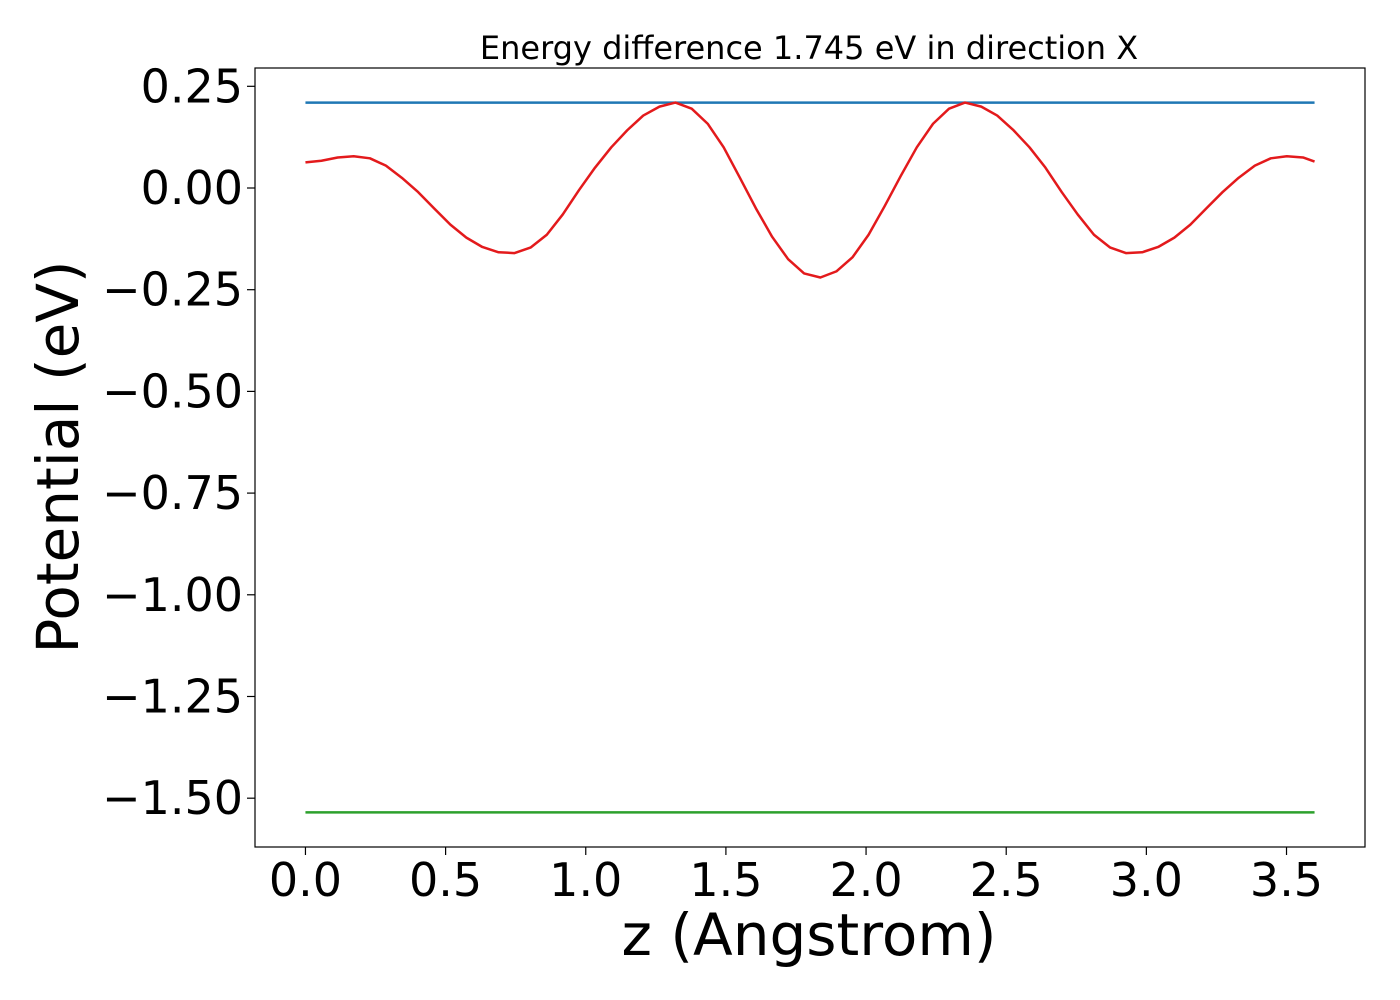 This screenshot has height=1000, width=1400. Describe the element at coordinates (178, 442) in the screenshot. I see `y-axis: 0.25 0.00 −0.25 −0.50 −0.75 −1.00 −1.25 −1.50` at that location.